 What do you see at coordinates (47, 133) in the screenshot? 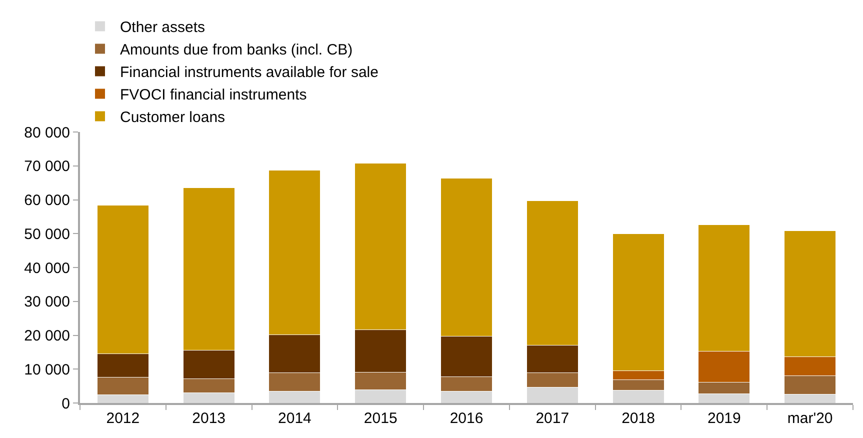
I see `y-tick-label: 80 000` at bounding box center [47, 133].